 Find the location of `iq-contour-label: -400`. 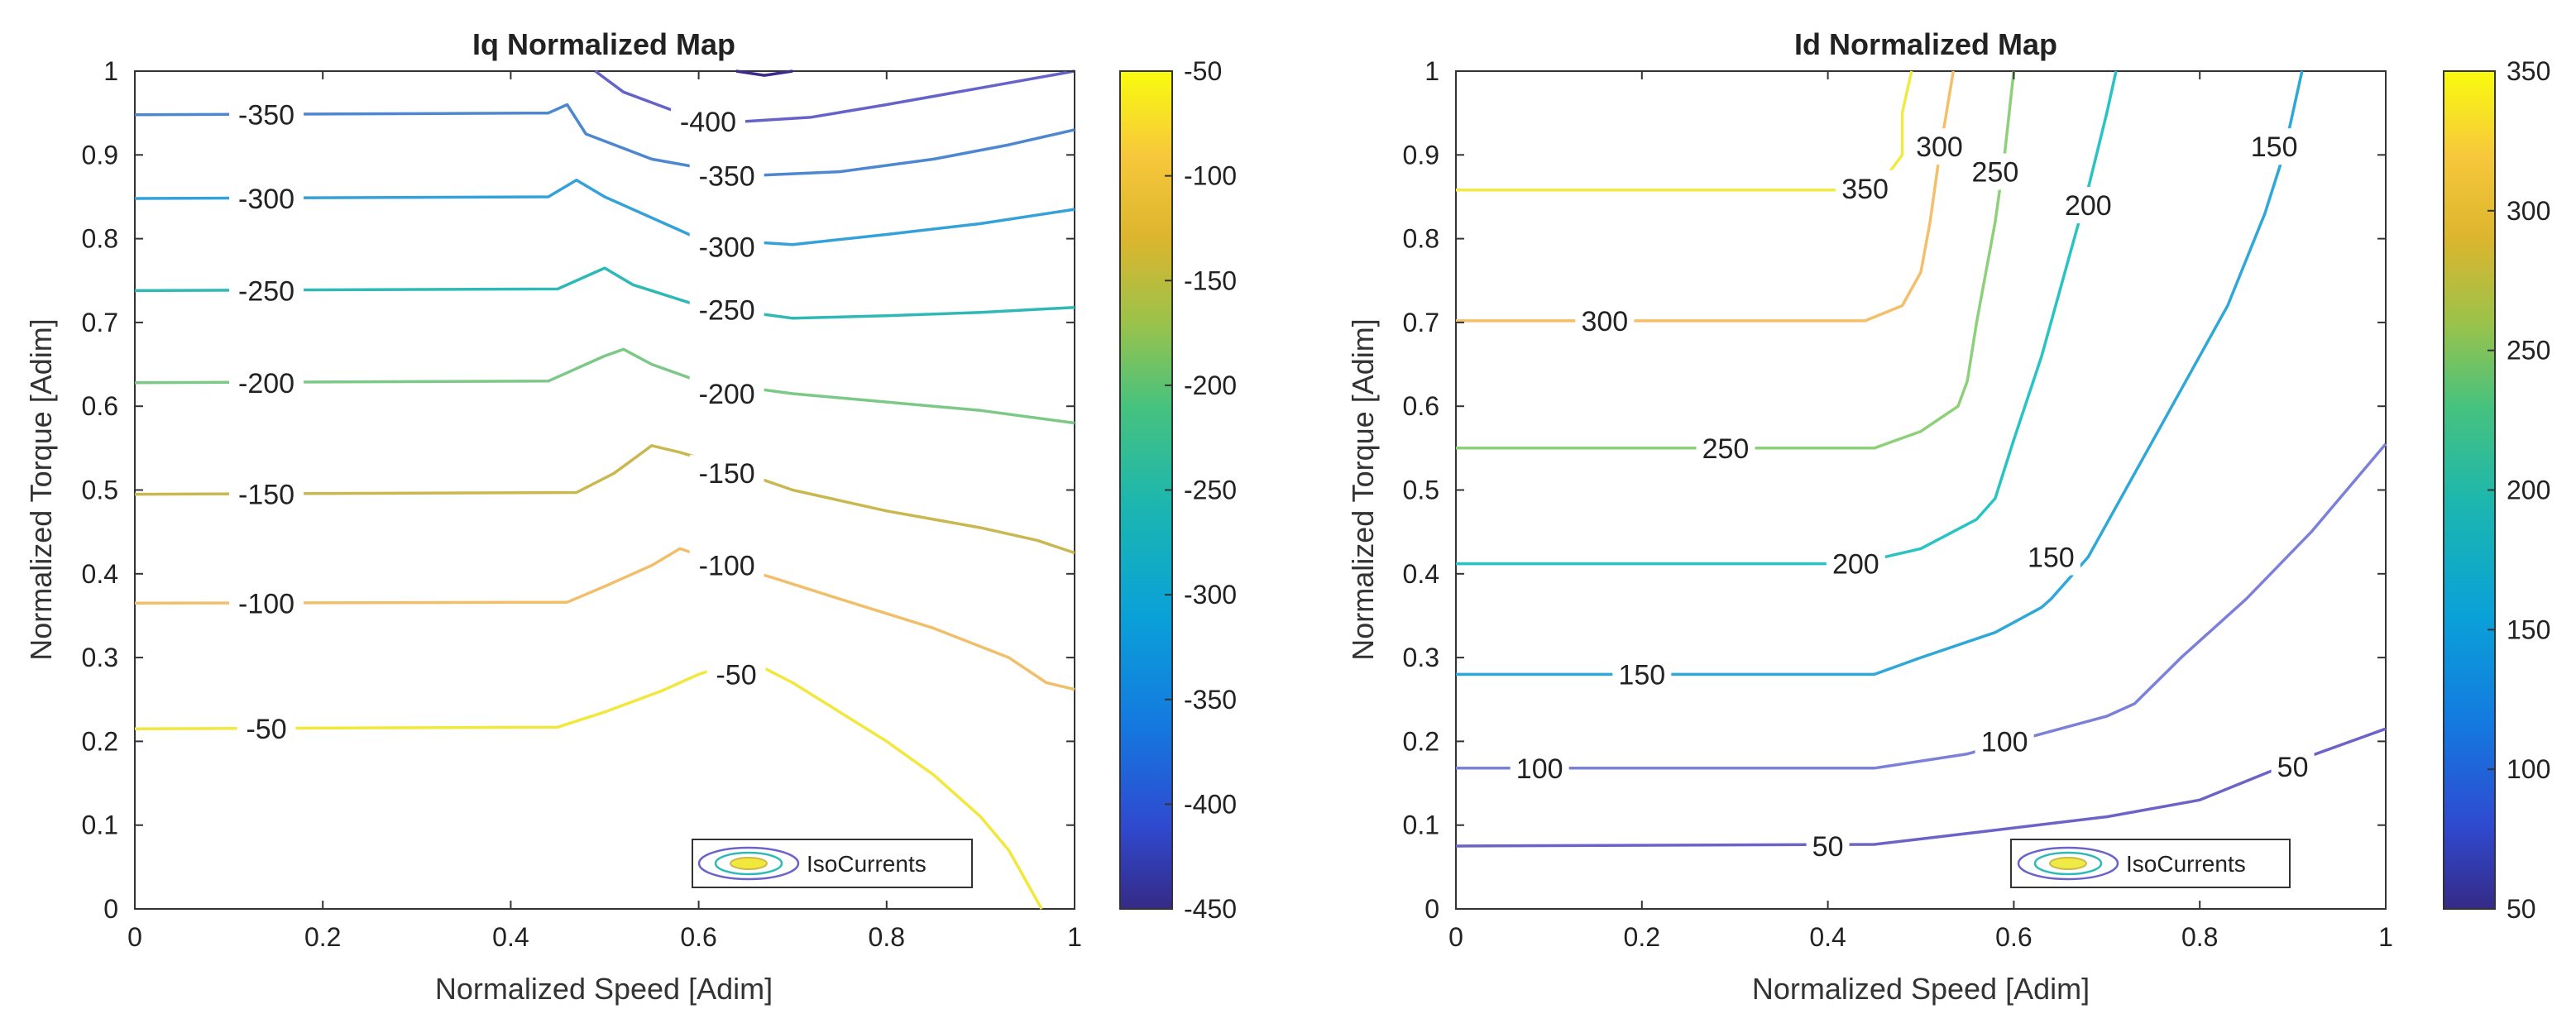

iq-contour-label: -400 is located at coordinates (708, 122).